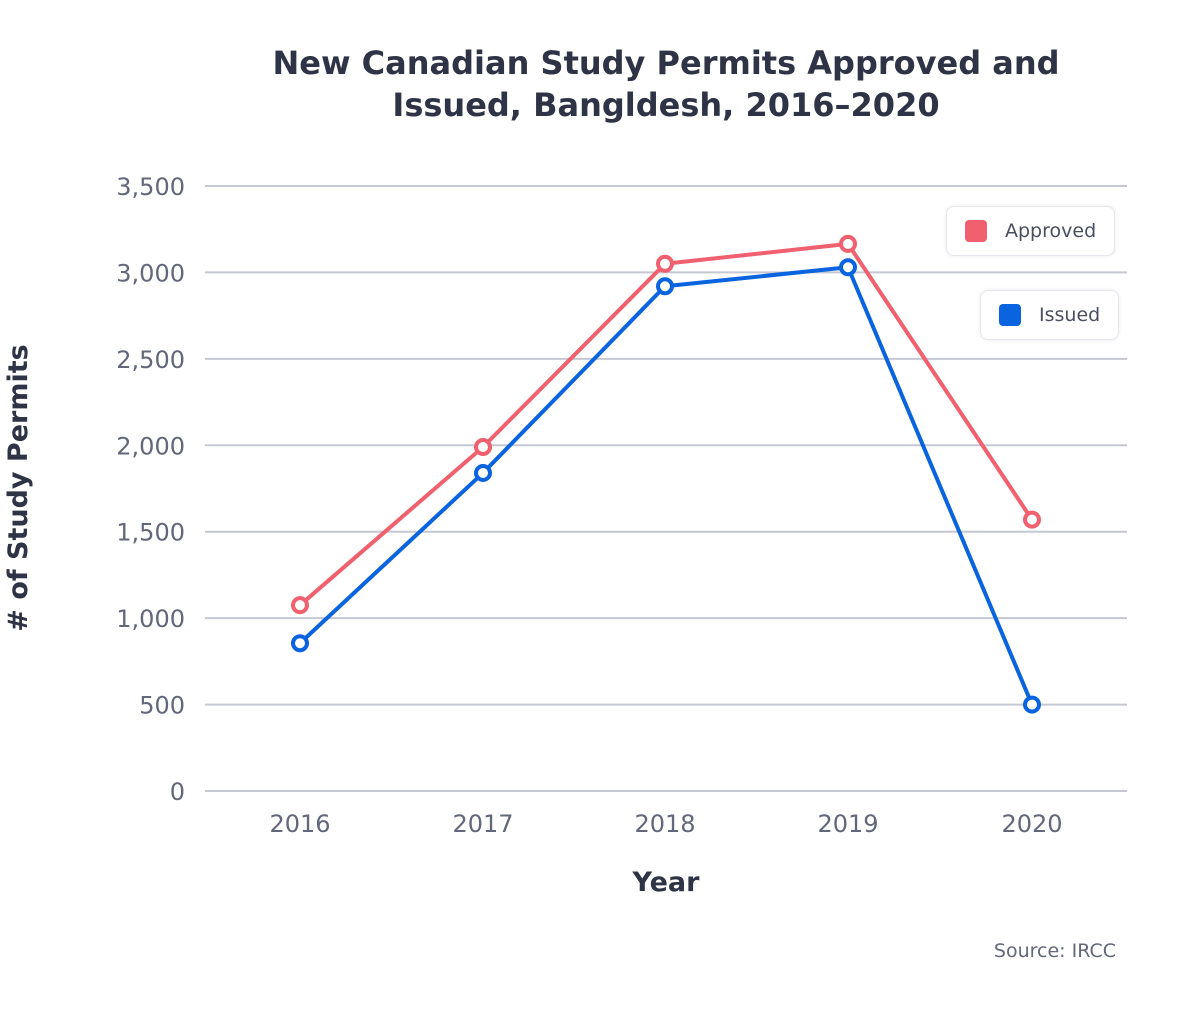 This screenshot has width=1200, height=1018. I want to click on y-tick-label: 500, so click(162, 706).